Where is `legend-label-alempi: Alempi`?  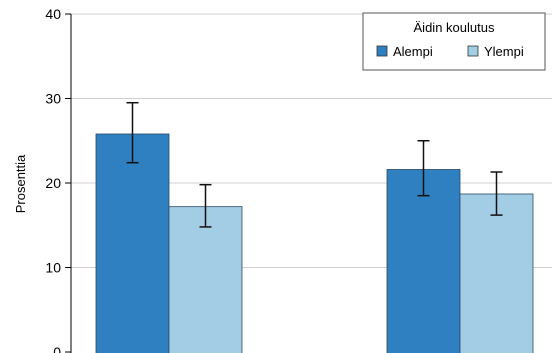 legend-label-alempi: Alempi is located at coordinates (413, 51).